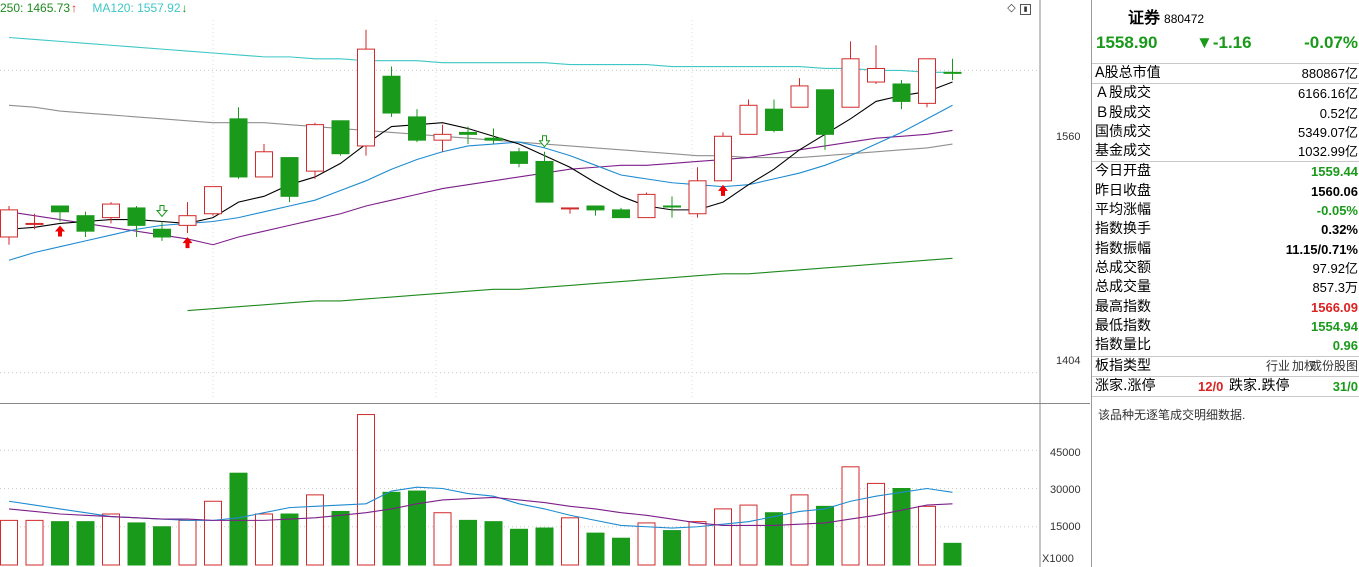 The height and width of the screenshot is (567, 1359). I want to click on quote-stat-row: Ｂ股成交 0.52亿, so click(1225, 113).